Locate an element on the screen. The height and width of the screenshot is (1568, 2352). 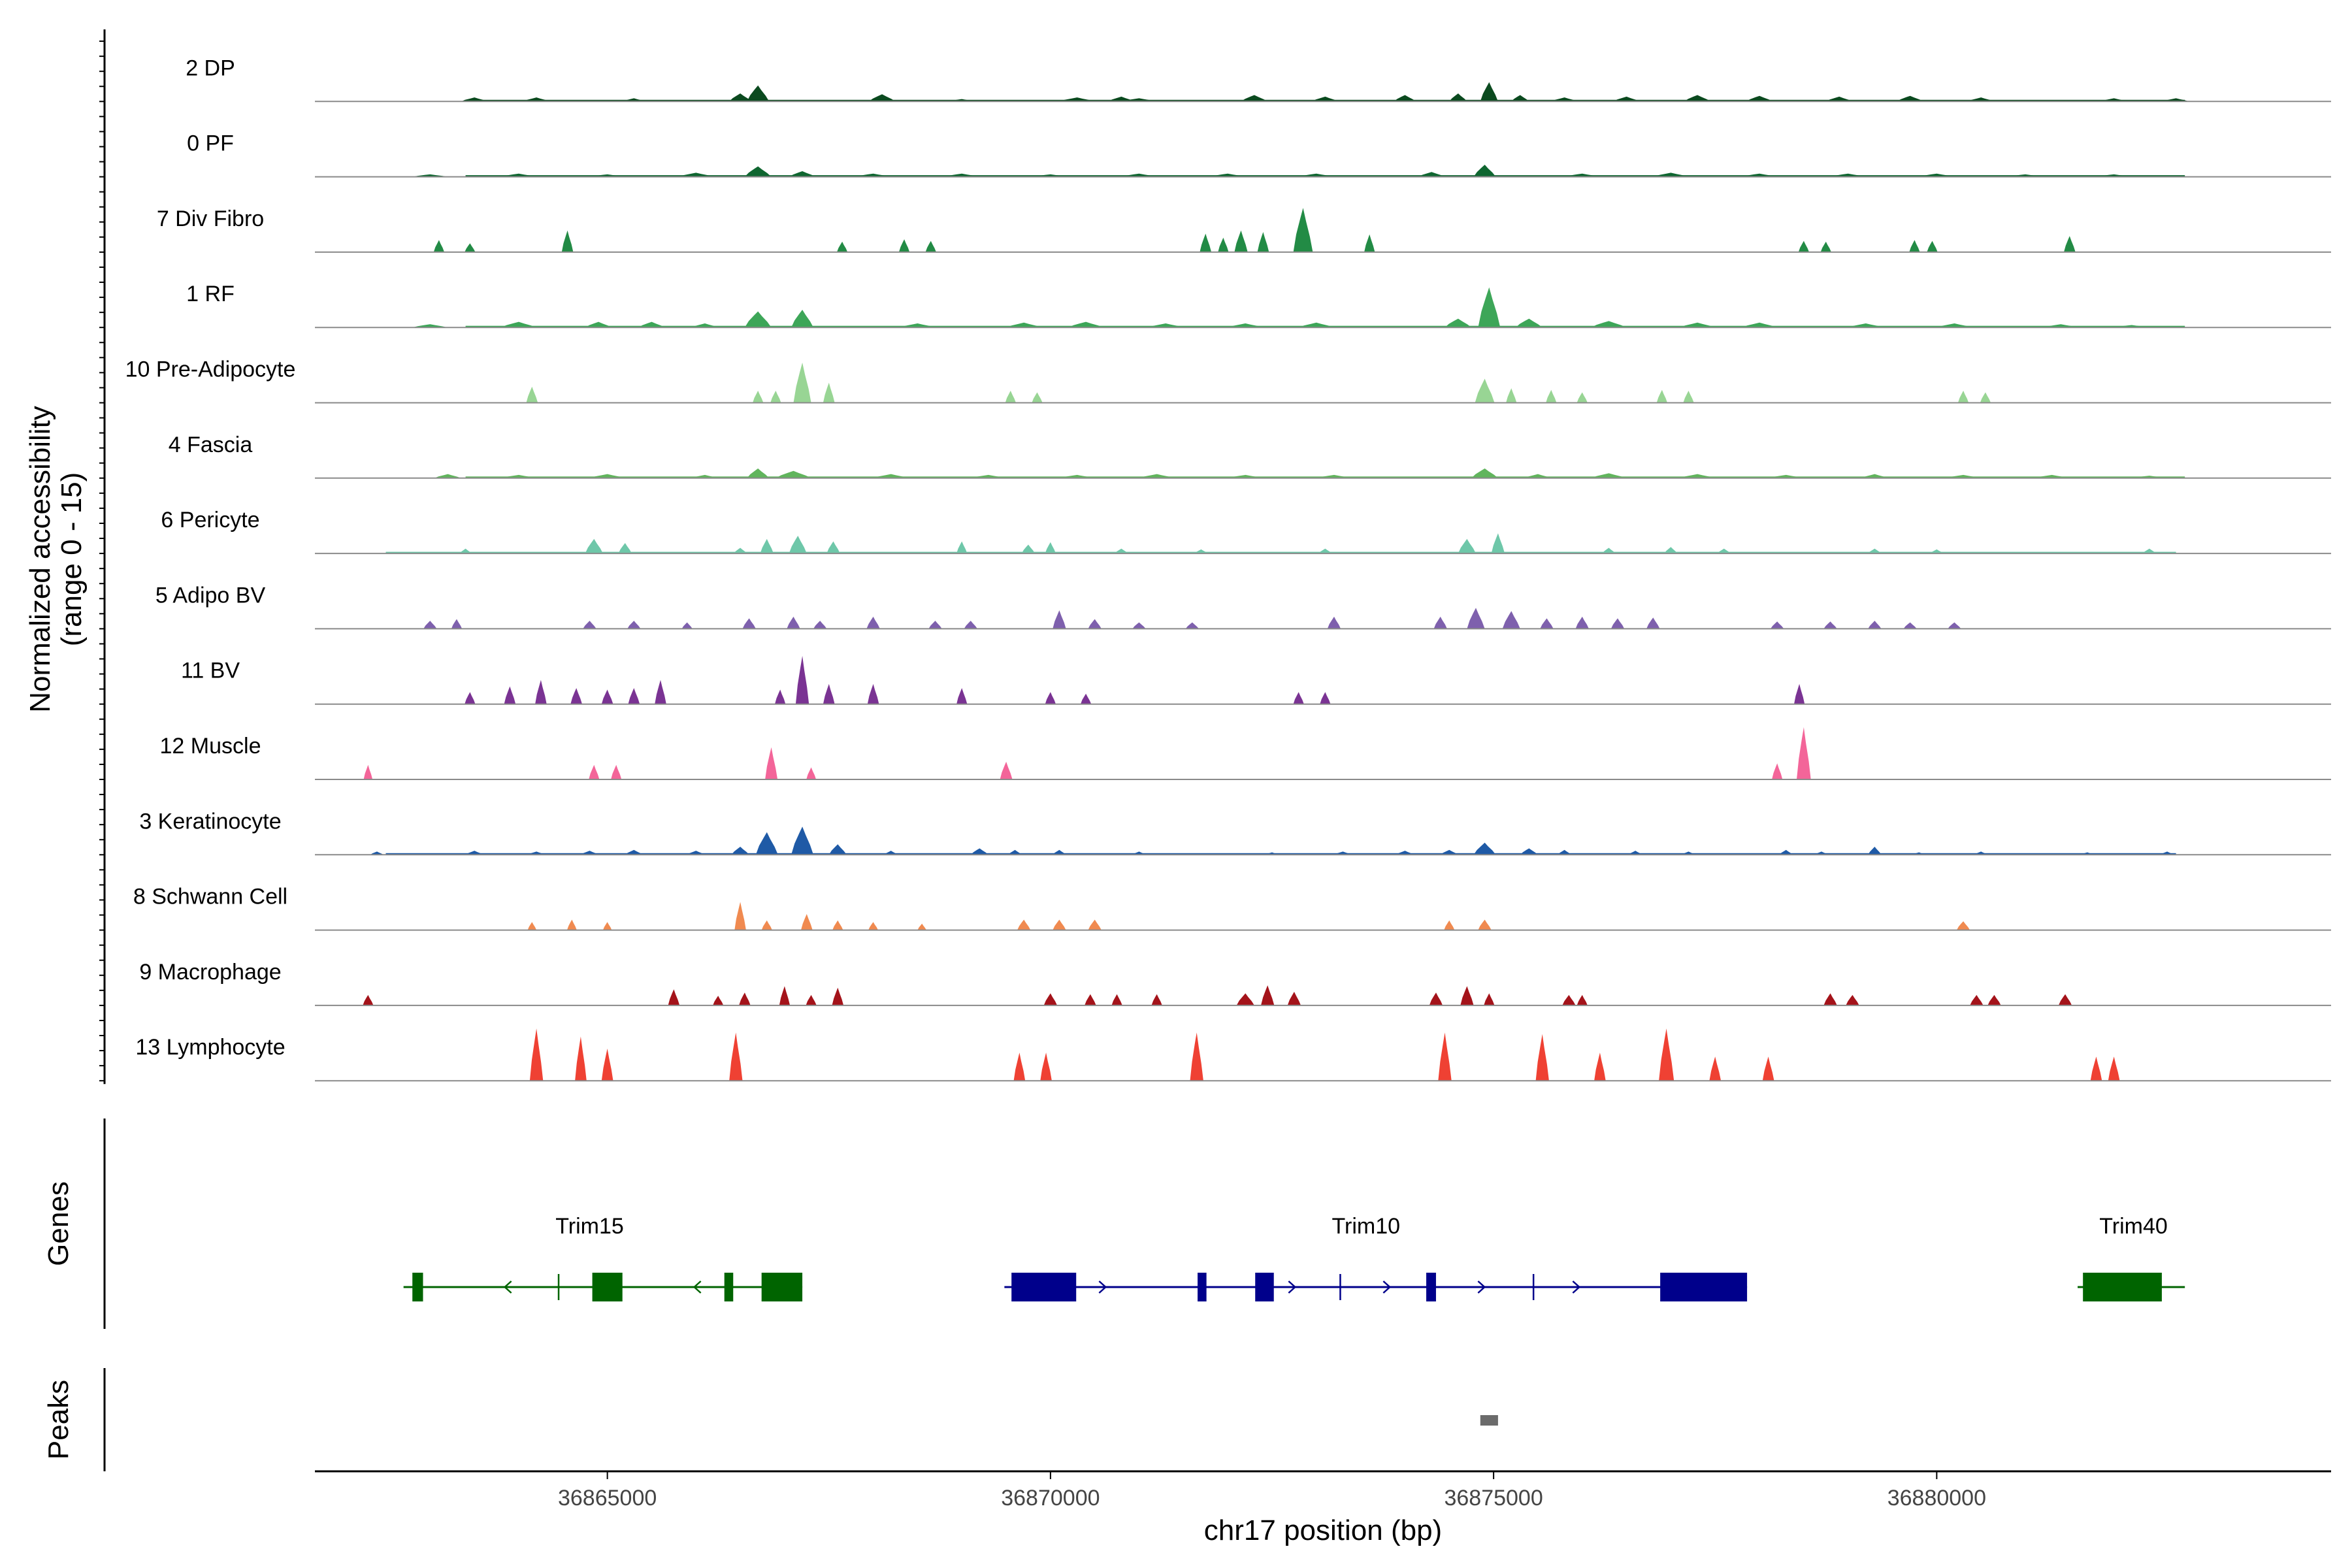
x-tick-label: 36875000 is located at coordinates (1493, 1498).